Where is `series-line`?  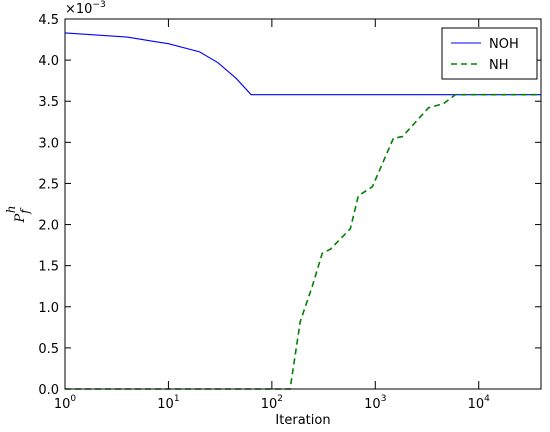
series-line is located at coordinates (302, 64).